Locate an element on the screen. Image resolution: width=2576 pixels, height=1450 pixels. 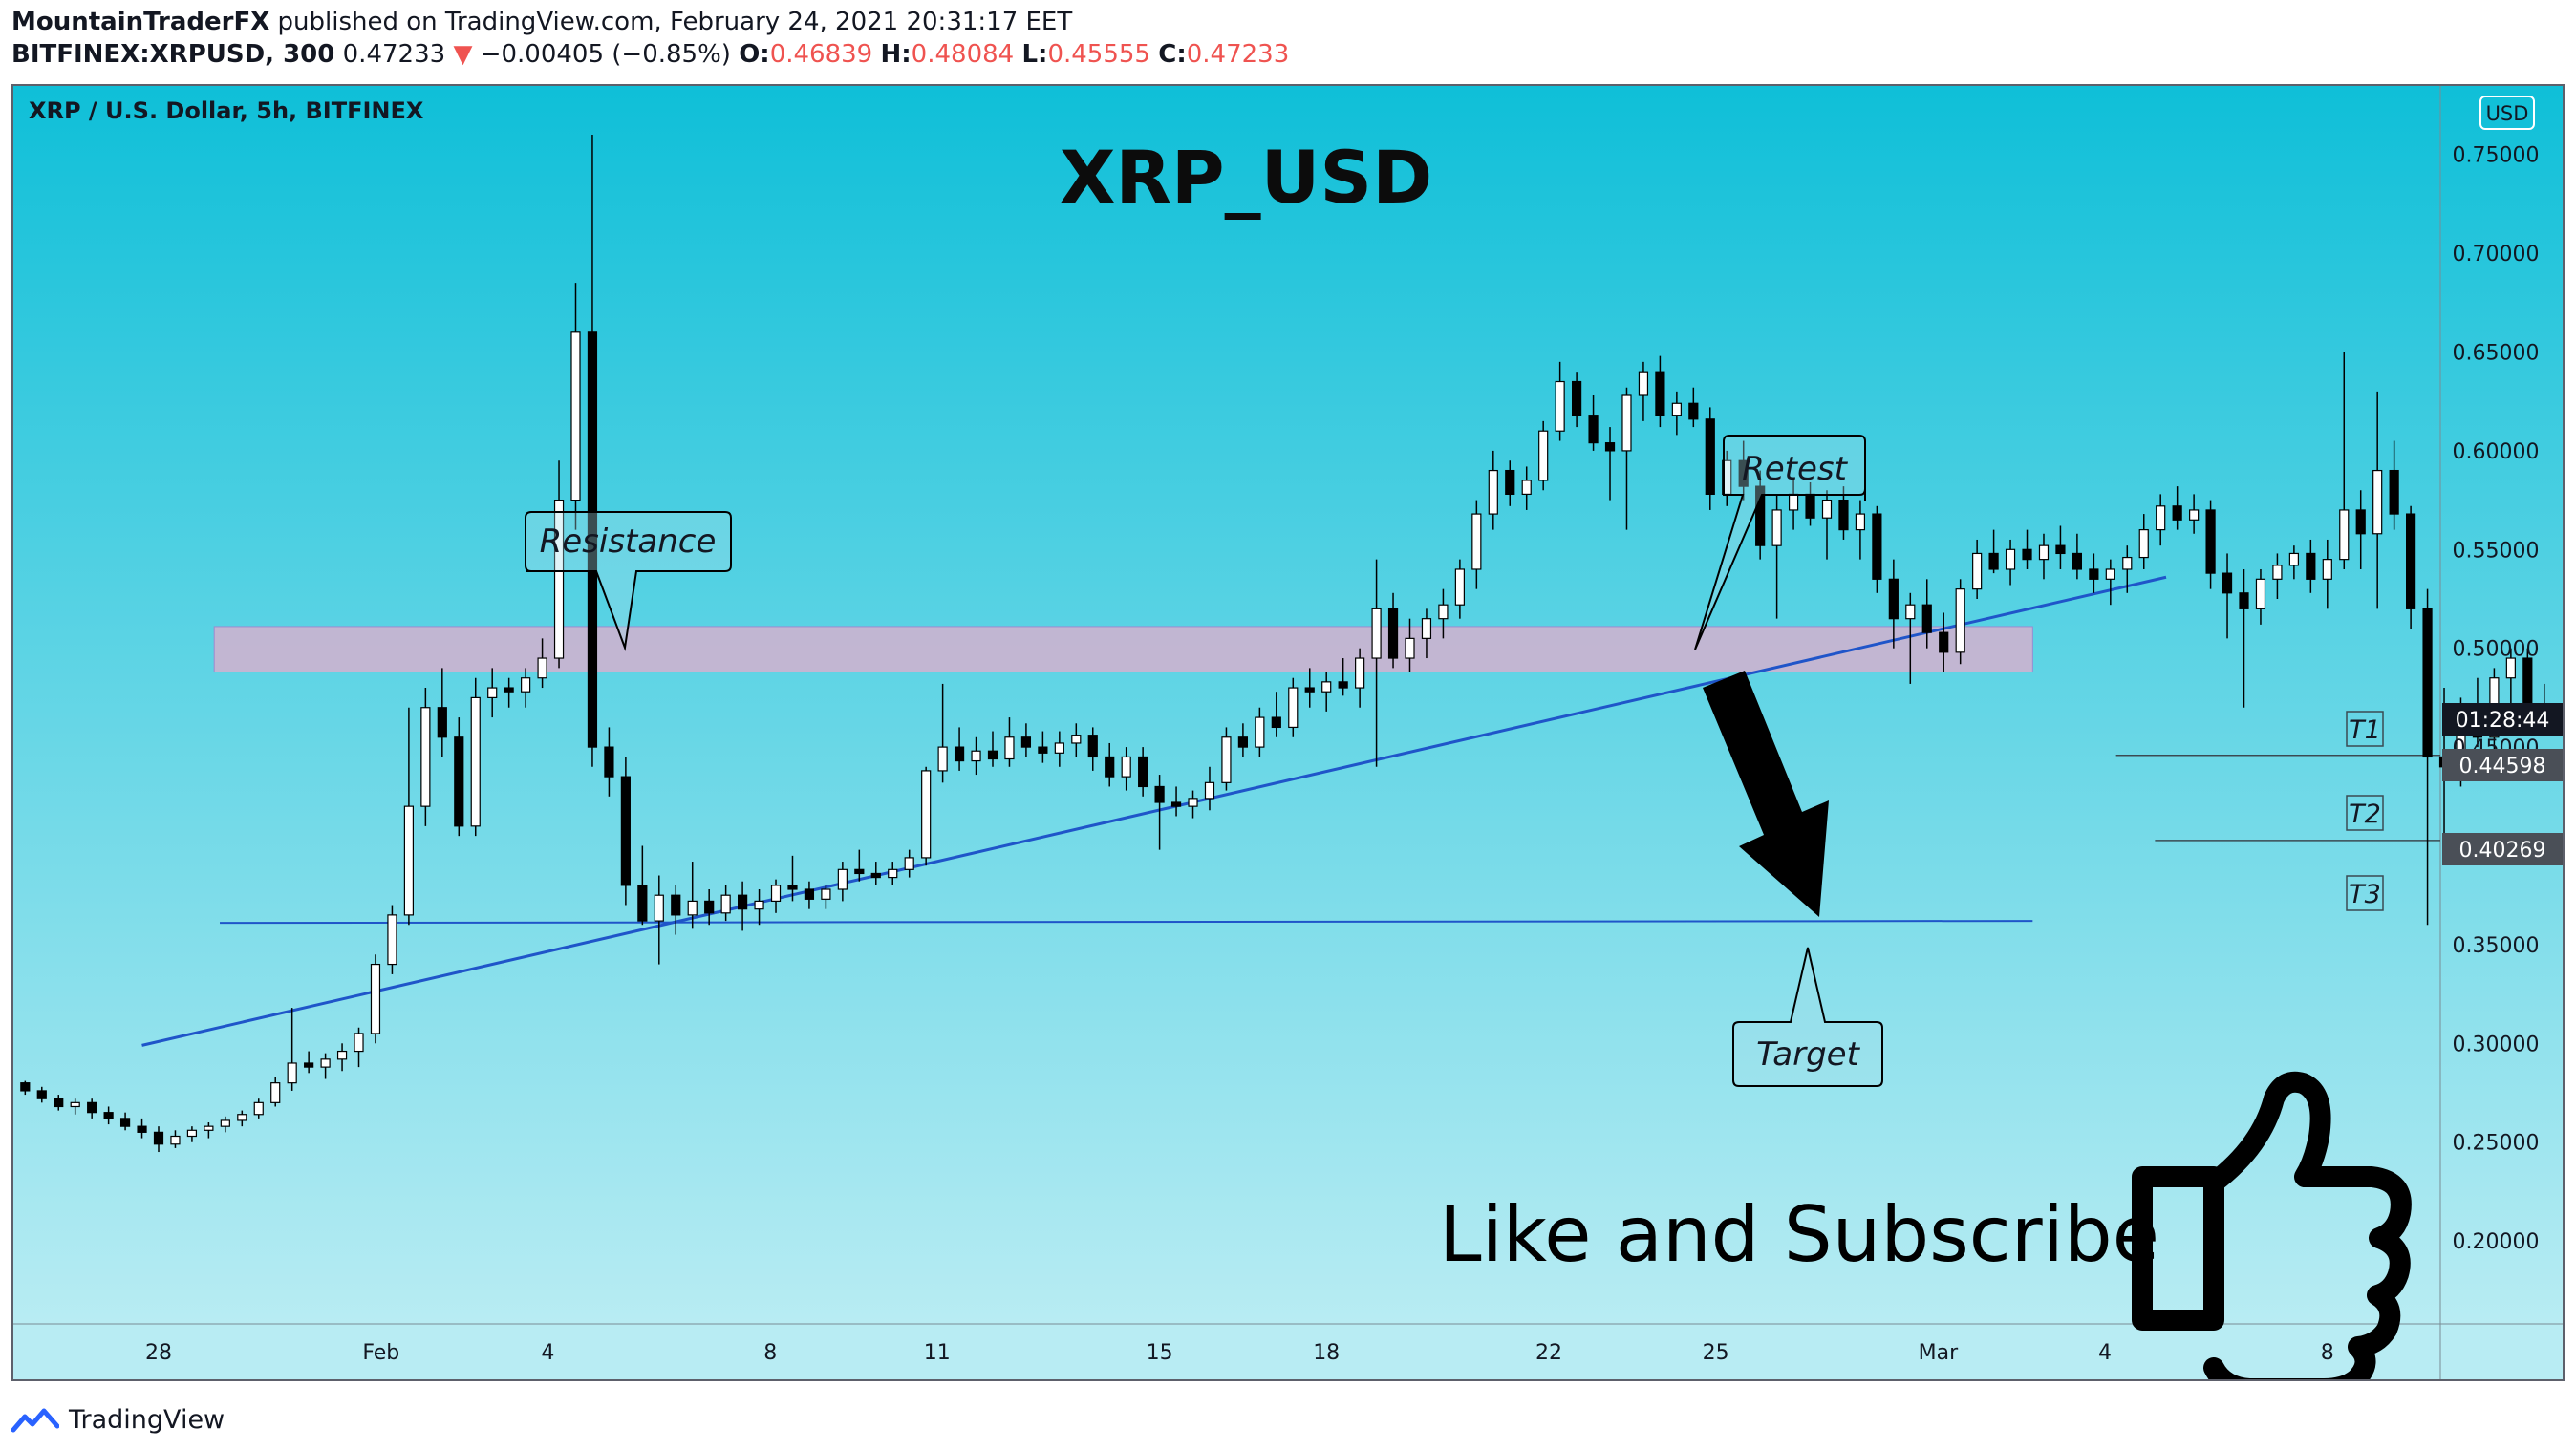
y-tick-label: 0.65000 is located at coordinates (2496, 354).